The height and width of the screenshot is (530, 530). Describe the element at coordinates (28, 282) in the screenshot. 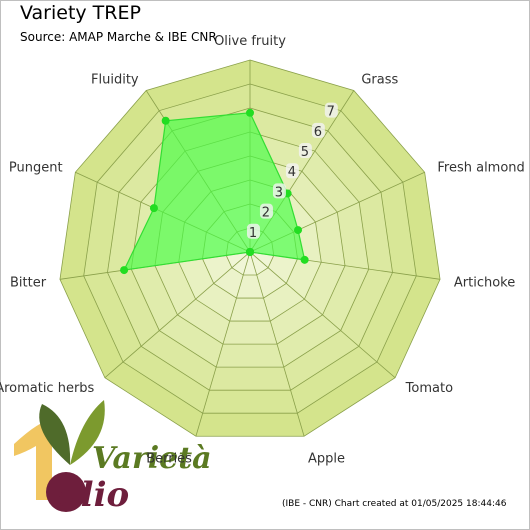

I see `axis-label-bitter: Bitter` at that location.